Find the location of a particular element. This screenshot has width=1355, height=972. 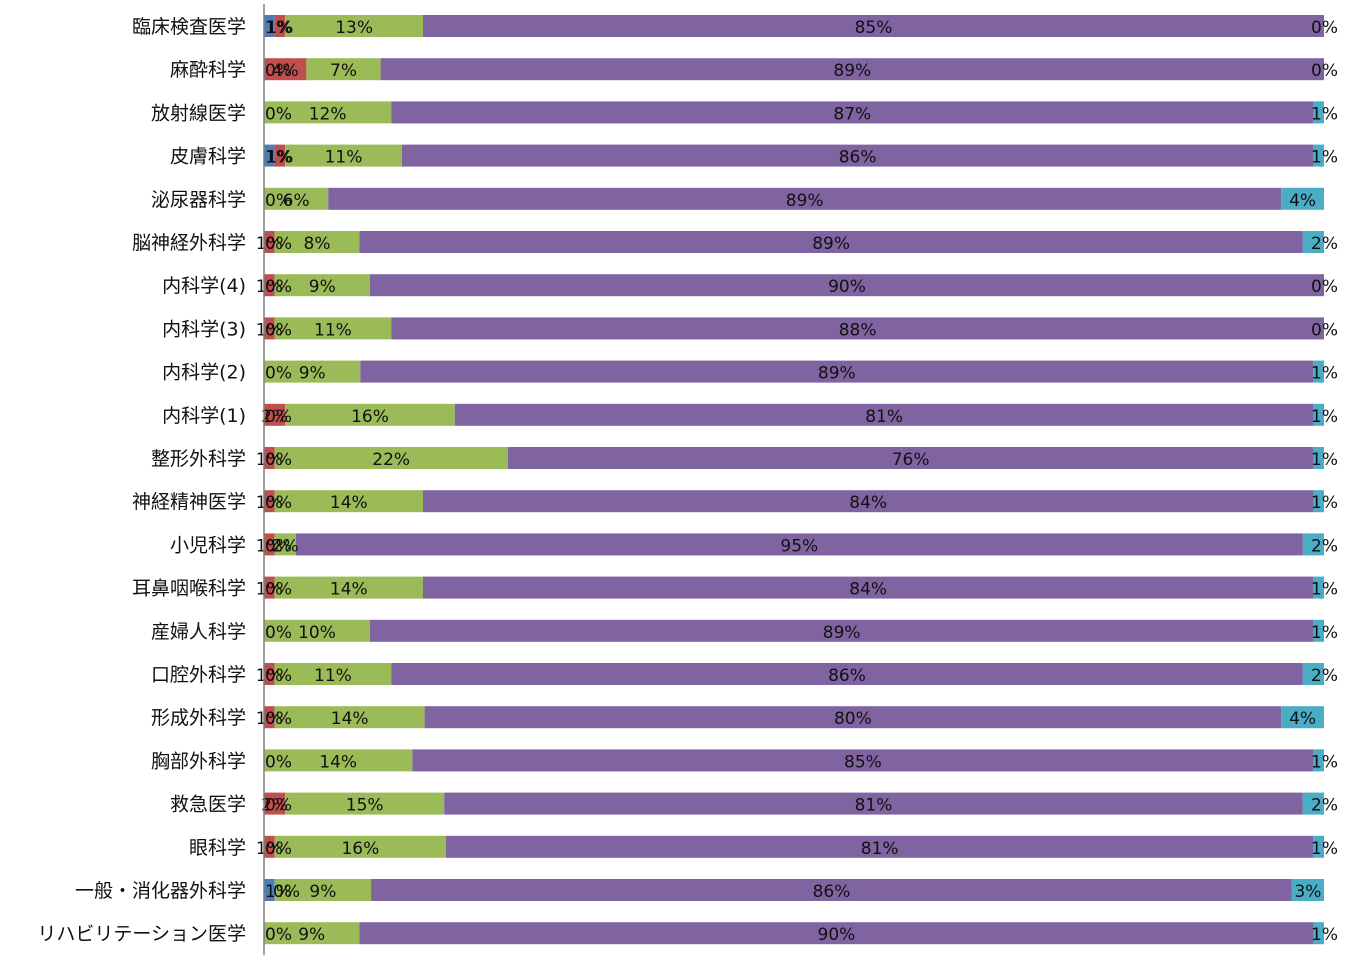

data-label: 90% is located at coordinates (837, 935).